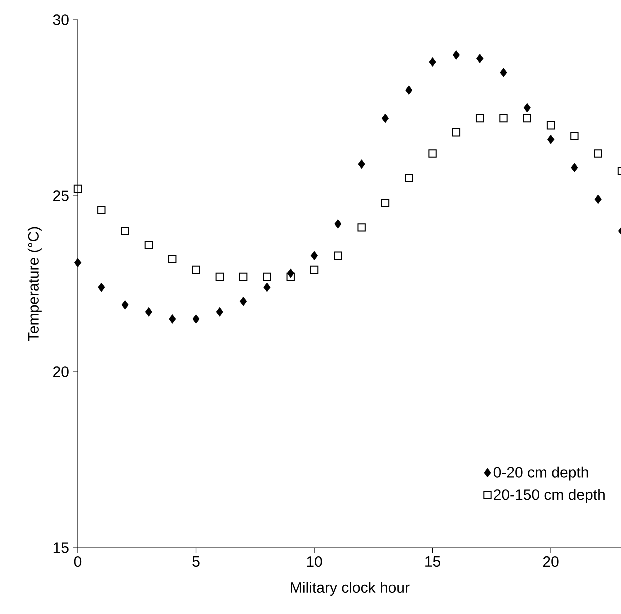 The height and width of the screenshot is (614, 621). Describe the element at coordinates (78, 562) in the screenshot. I see `x-tick-label: 0` at that location.